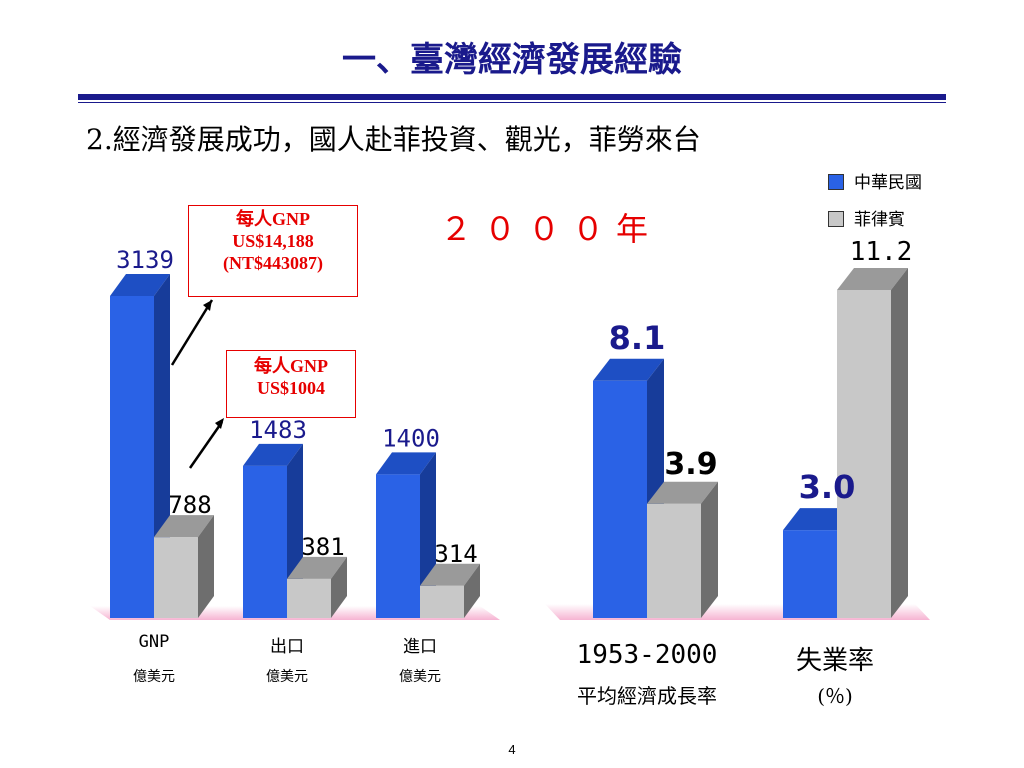  Describe the element at coordinates (132, 457) in the screenshot. I see `chart1-bar-roc-0-front` at that location.